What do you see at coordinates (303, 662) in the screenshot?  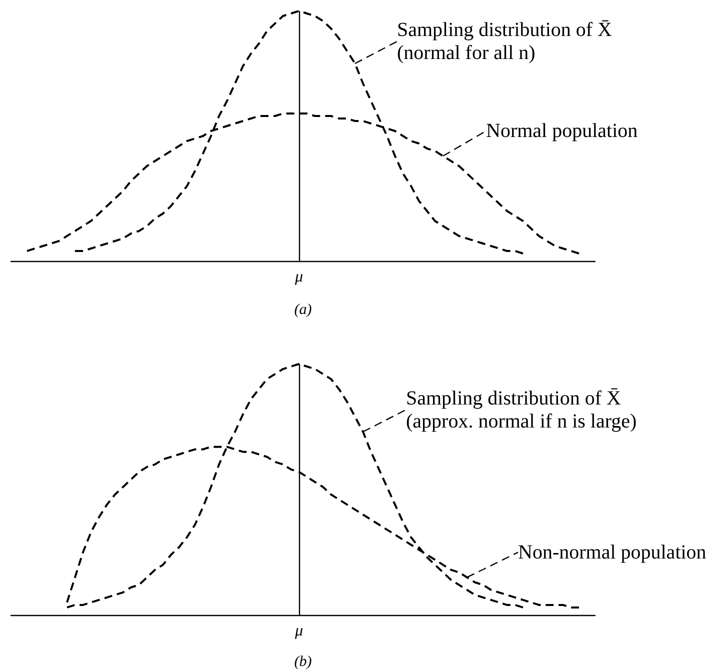 I see `text: (b)` at bounding box center [303, 662].